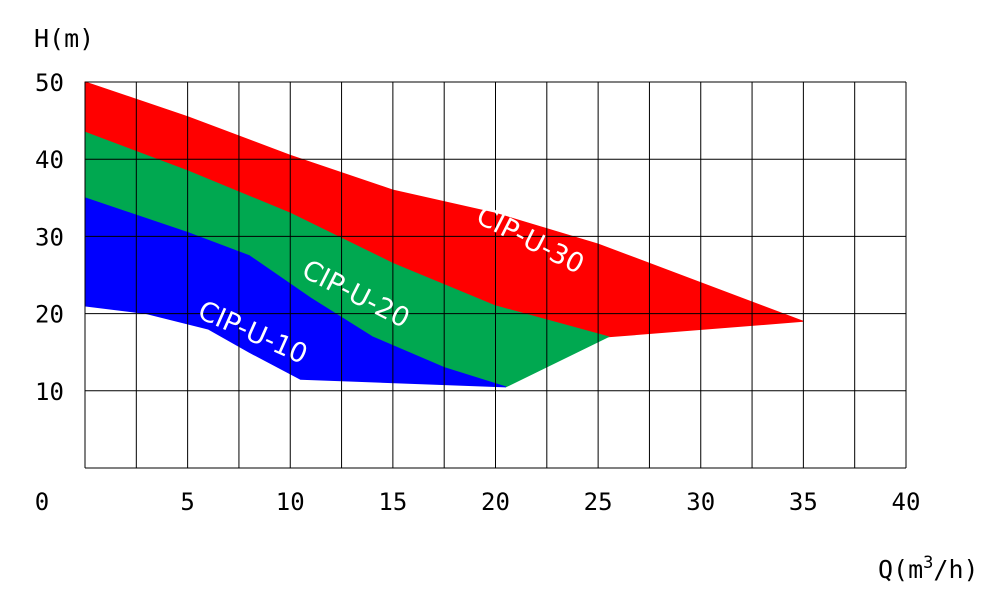 This screenshot has width=1000, height=607. Describe the element at coordinates (64, 38) in the screenshot. I see `y-axis-title: H(m)` at that location.